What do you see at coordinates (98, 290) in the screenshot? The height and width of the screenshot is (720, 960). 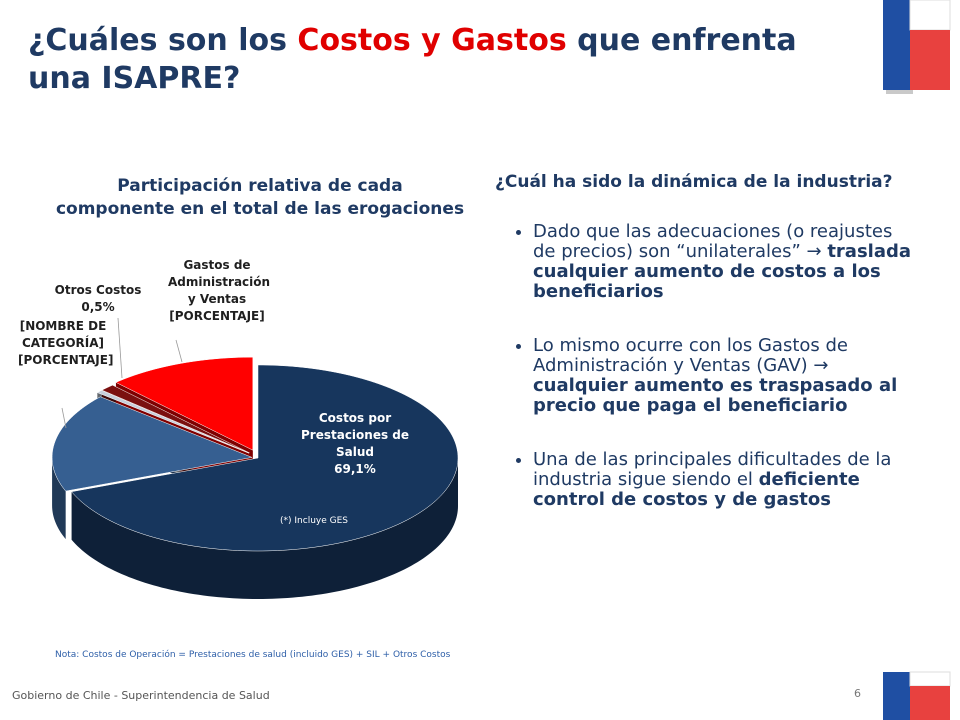 I see `pie-label-category: Otros Costos` at bounding box center [98, 290].